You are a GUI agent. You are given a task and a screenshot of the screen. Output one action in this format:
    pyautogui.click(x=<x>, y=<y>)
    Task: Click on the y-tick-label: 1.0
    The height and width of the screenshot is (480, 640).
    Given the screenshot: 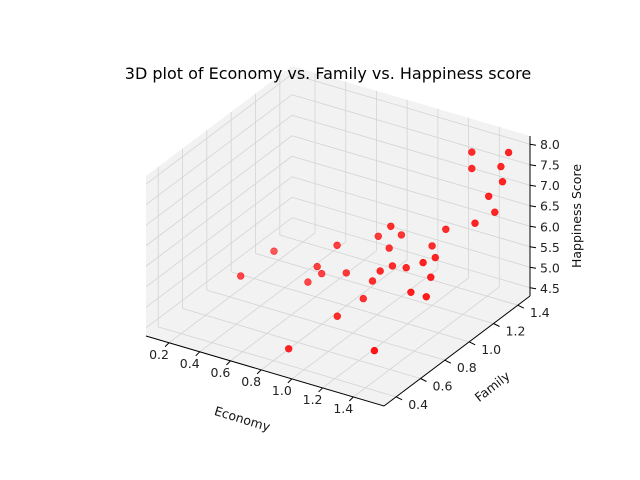 What is the action you would take?
    pyautogui.click(x=491, y=349)
    